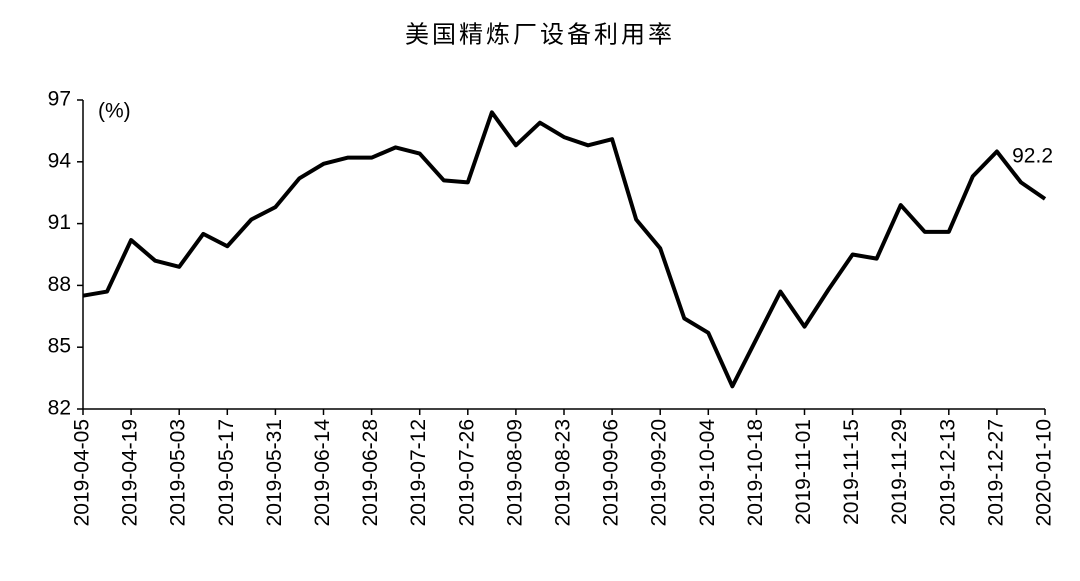 The image size is (1080, 581). Describe the element at coordinates (707, 473) in the screenshot. I see `x-tick-label: 2019-10-04` at that location.